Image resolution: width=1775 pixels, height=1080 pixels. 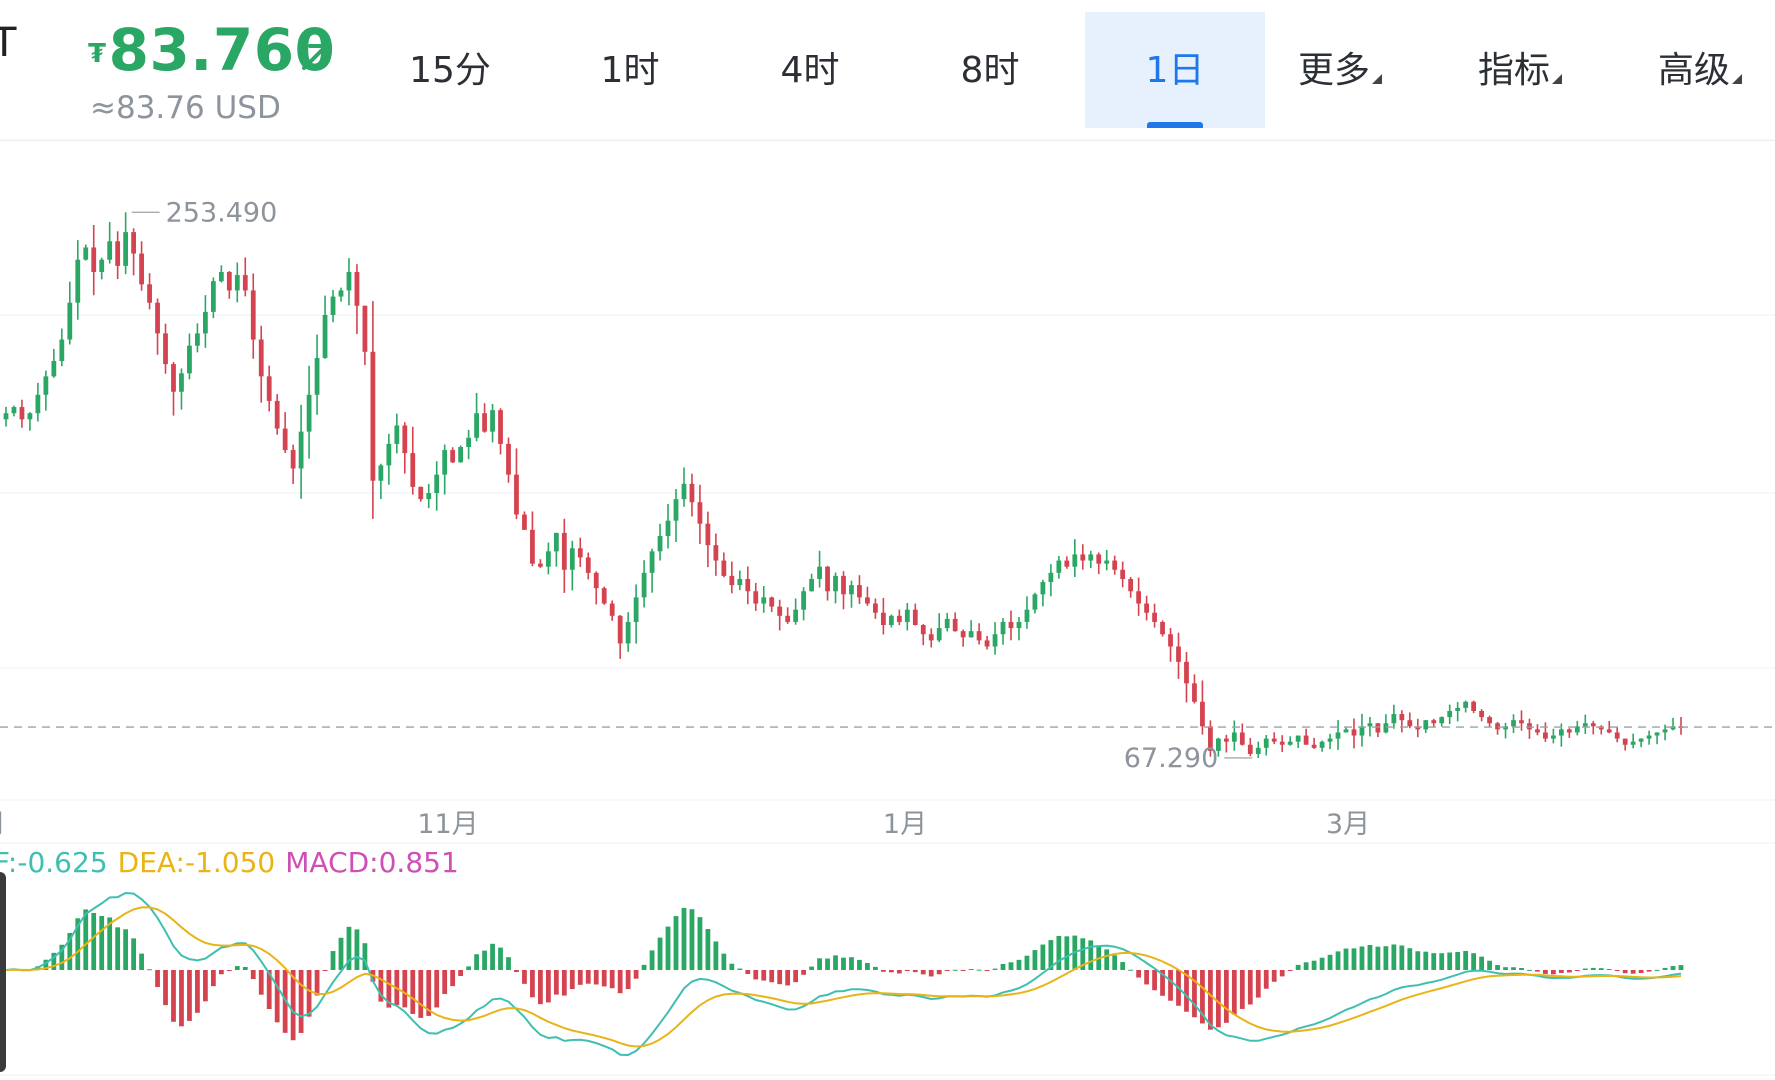 What do you see at coordinates (990, 70) in the screenshot?
I see `tab-3: 8时` at bounding box center [990, 70].